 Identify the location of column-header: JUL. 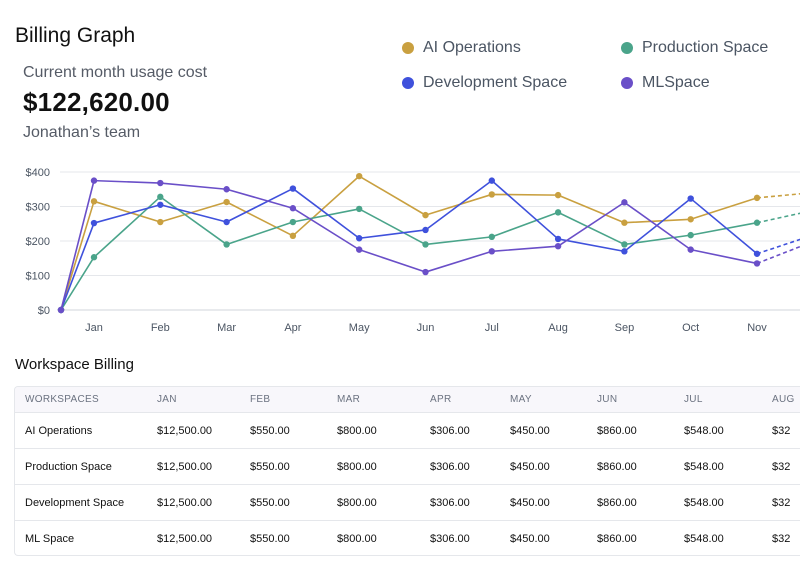
(718, 400).